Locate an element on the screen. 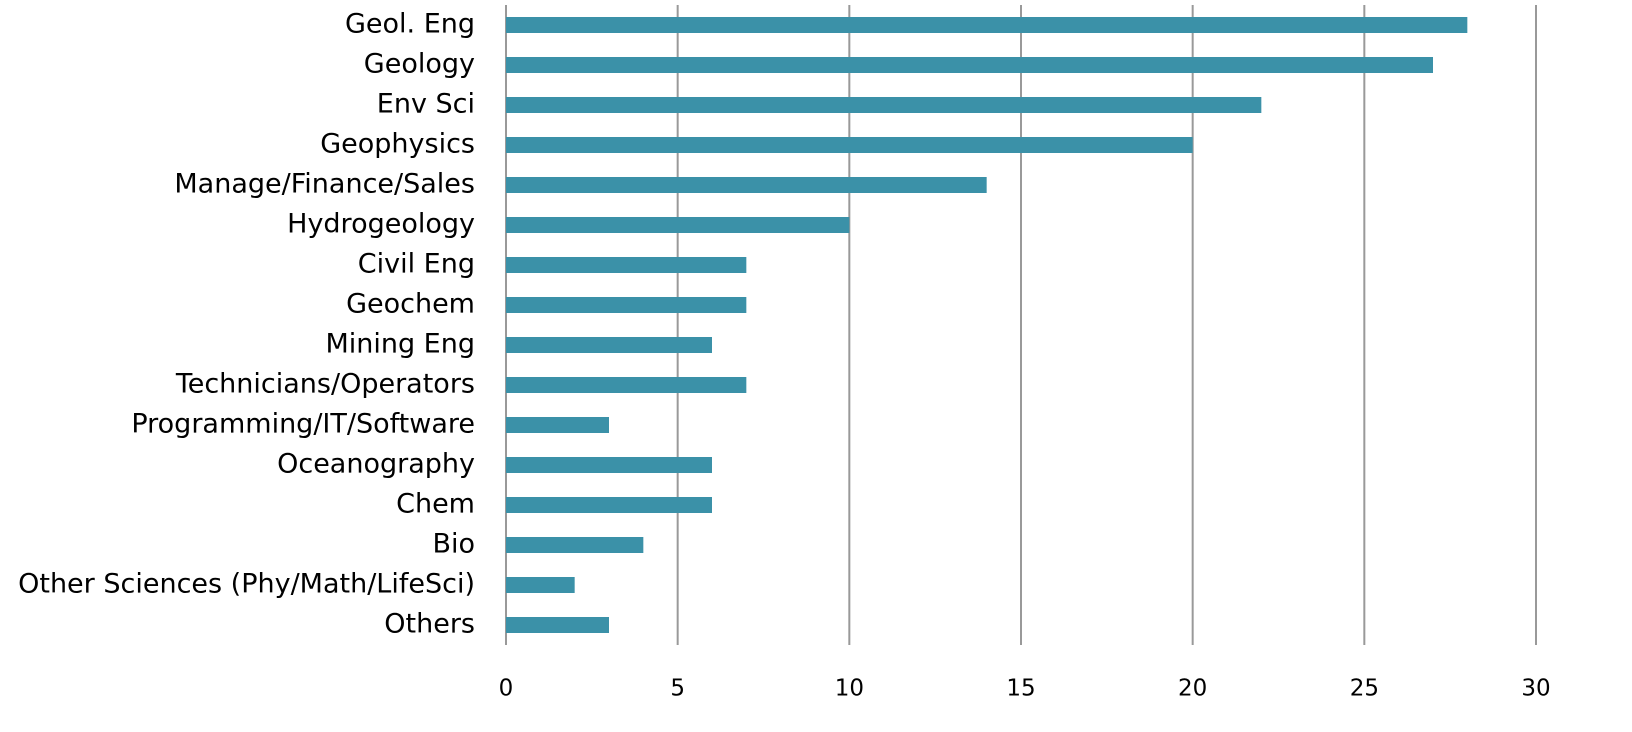  y-tick-label: Geochem is located at coordinates (410, 304).